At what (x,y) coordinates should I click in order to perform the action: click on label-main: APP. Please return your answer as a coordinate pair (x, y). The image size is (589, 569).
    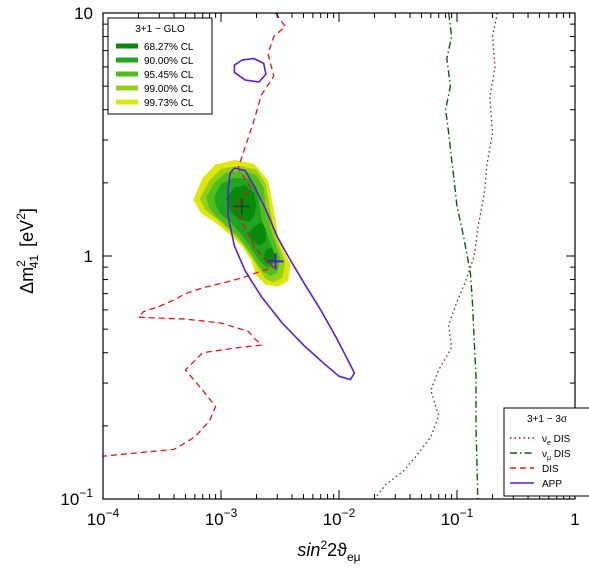
    Looking at the image, I should click on (552, 484).